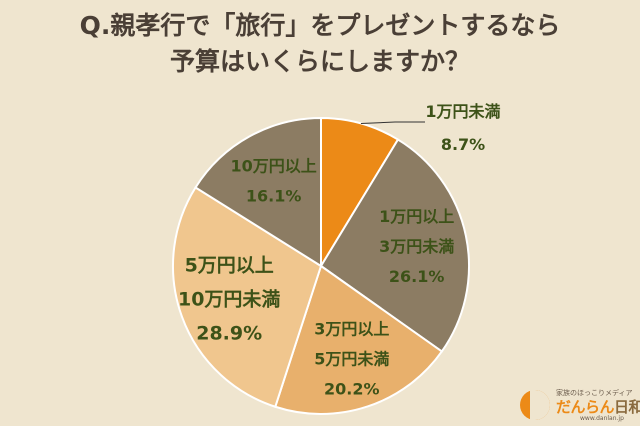 This screenshot has height=426, width=640. Describe the element at coordinates (416, 246) in the screenshot. I see `slice-category-label: 3万円未満` at that location.